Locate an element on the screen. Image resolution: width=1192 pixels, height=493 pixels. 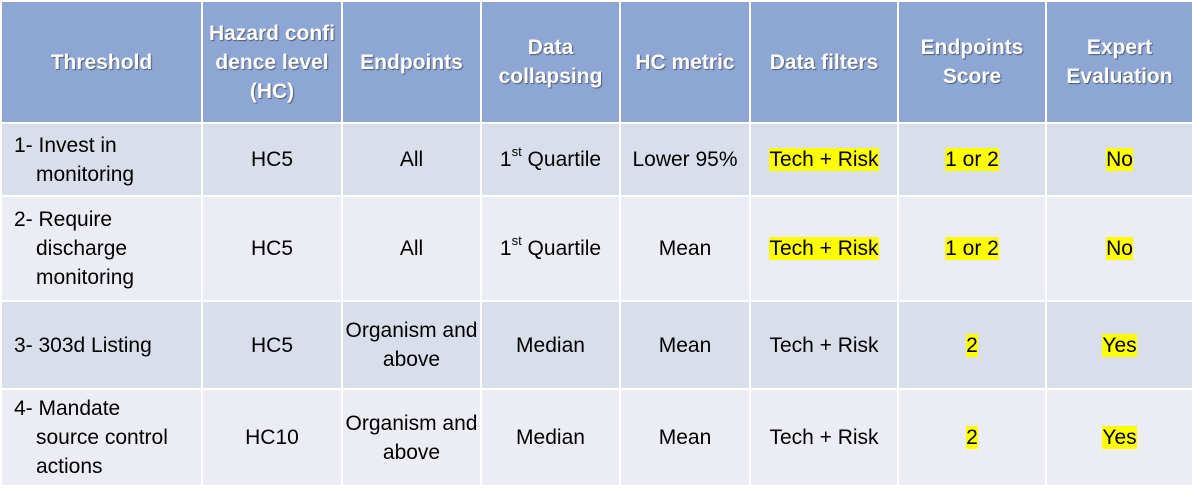
header-expert-evaluation: Expert Evaluation is located at coordinates (1118, 62).